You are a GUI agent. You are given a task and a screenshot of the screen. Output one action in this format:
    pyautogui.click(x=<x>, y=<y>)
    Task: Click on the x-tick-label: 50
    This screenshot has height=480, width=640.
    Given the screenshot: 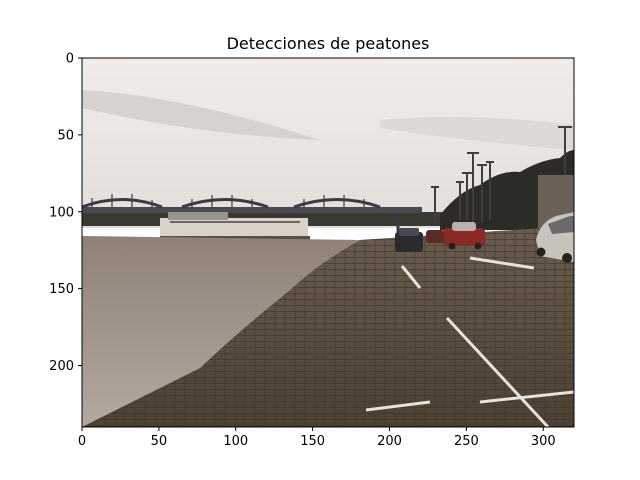 What is the action you would take?
    pyautogui.click(x=159, y=441)
    